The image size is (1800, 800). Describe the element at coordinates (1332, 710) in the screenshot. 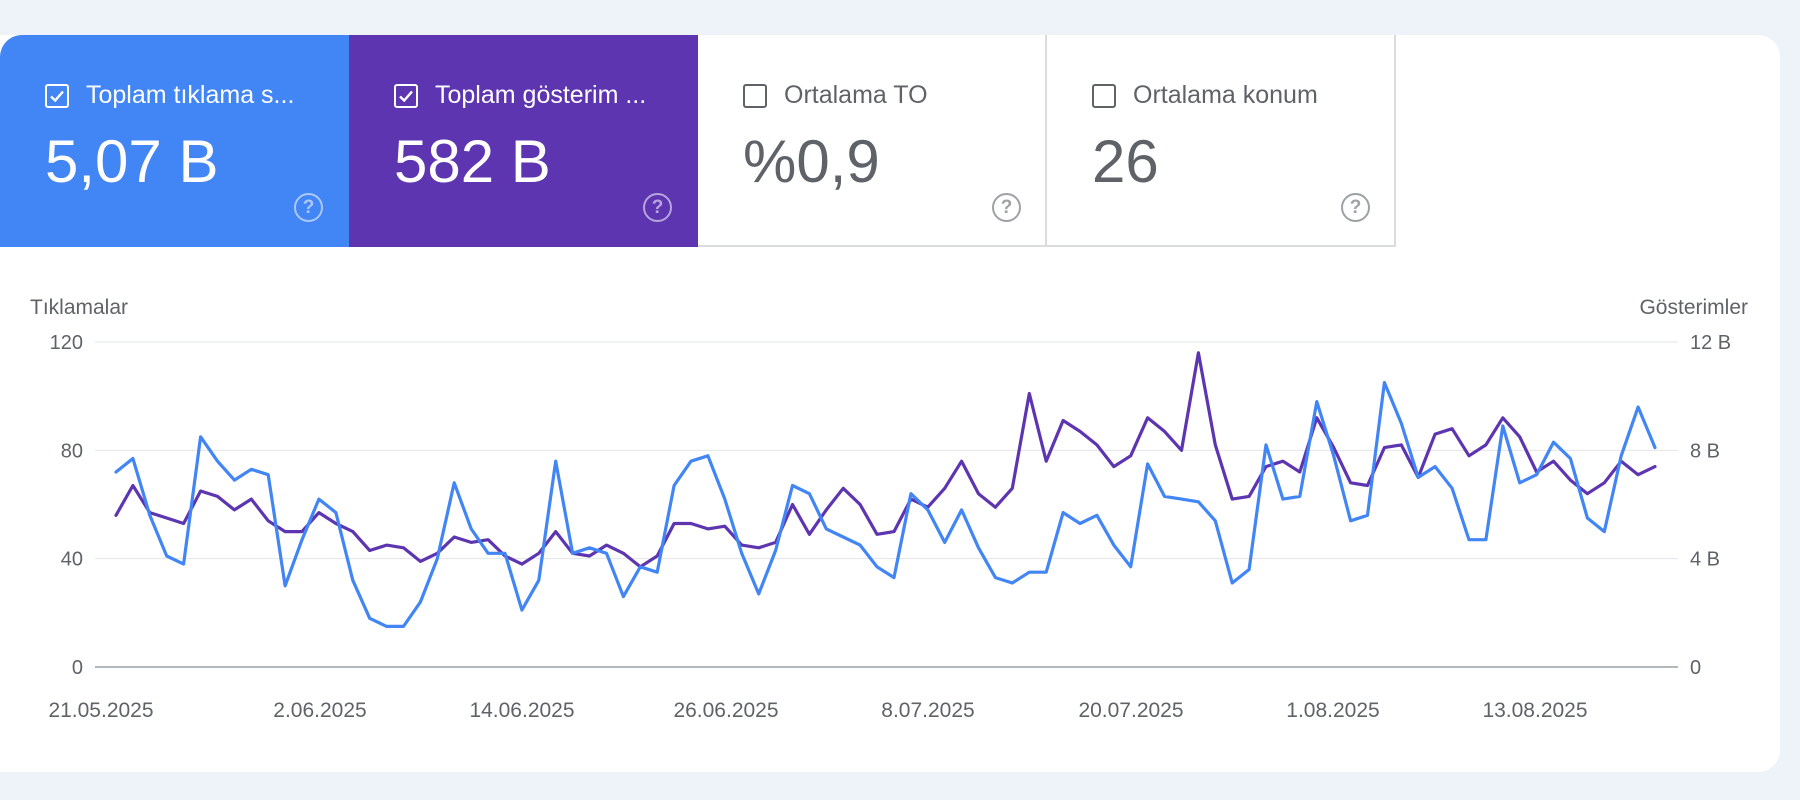

I see `x-tick-label: 1.08.2025` at that location.